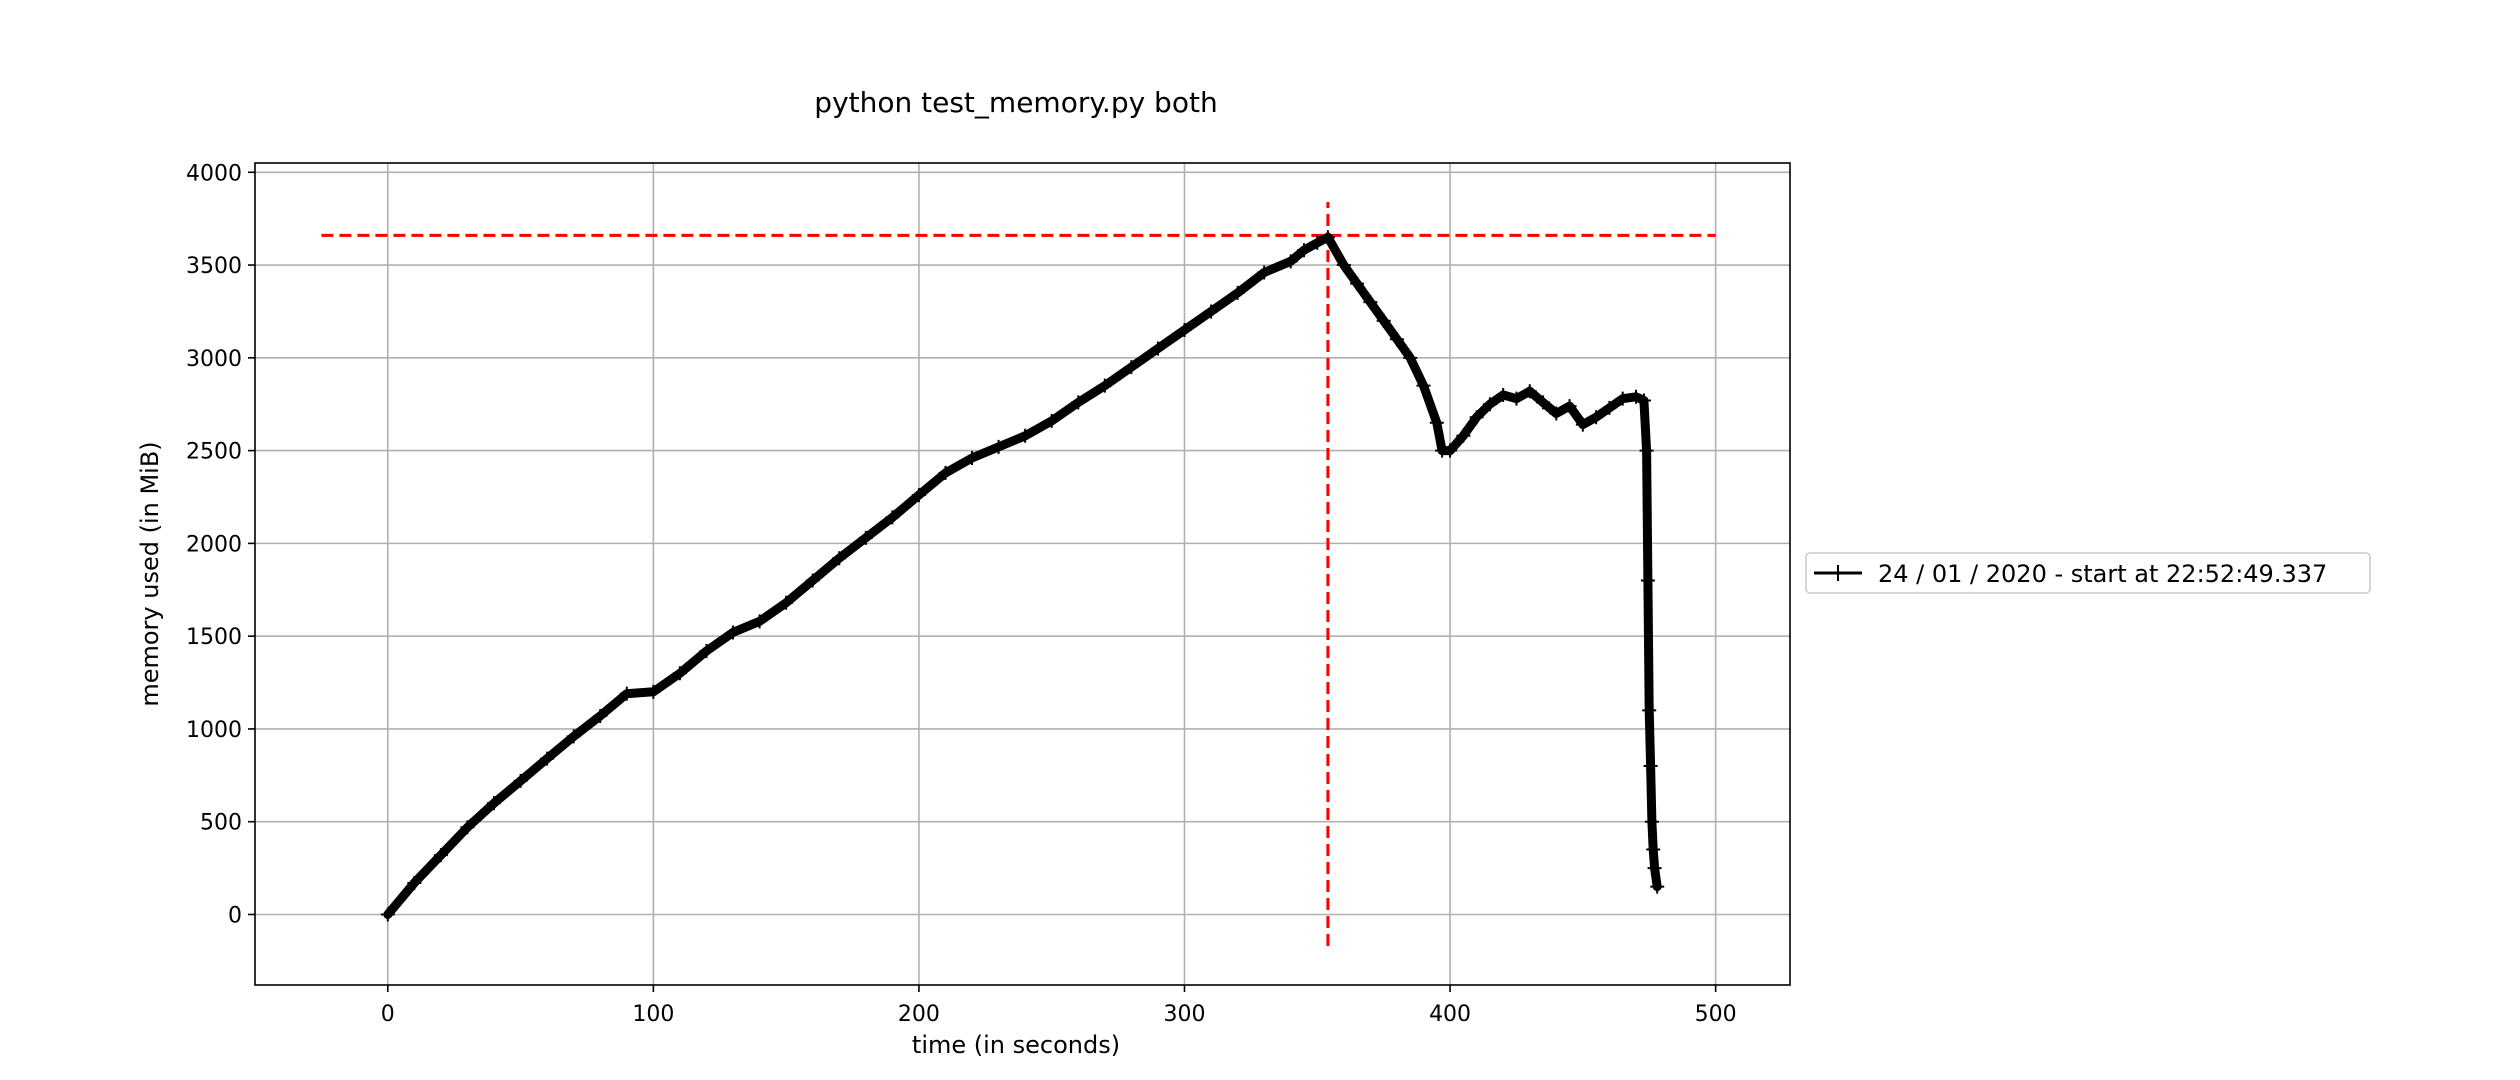 The width and height of the screenshot is (2520, 1080). What do you see at coordinates (653, 1014) in the screenshot?
I see `x-tick-label: 100` at bounding box center [653, 1014].